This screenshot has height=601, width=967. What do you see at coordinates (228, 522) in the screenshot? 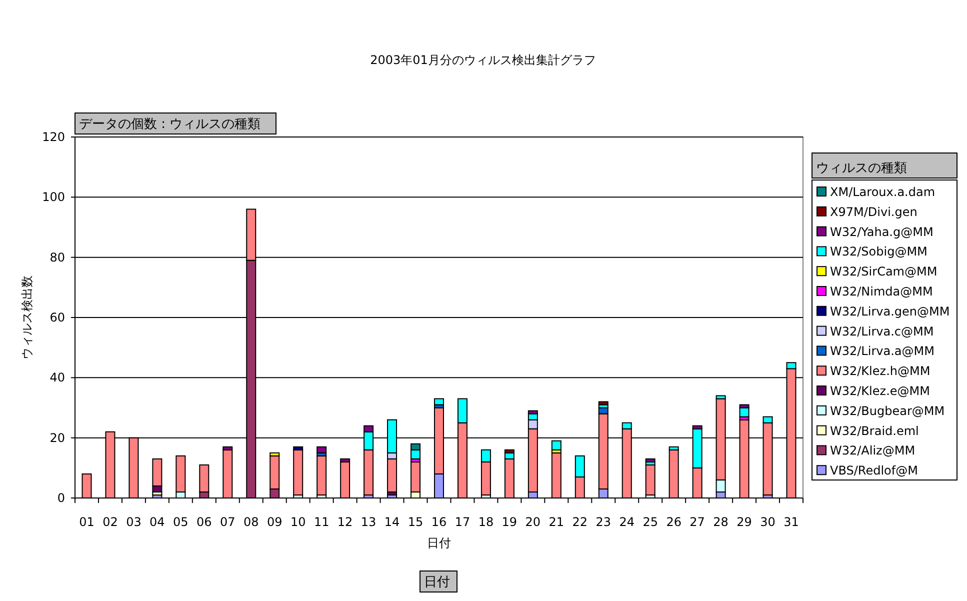
I see `x-tick-label: 07` at bounding box center [228, 522].